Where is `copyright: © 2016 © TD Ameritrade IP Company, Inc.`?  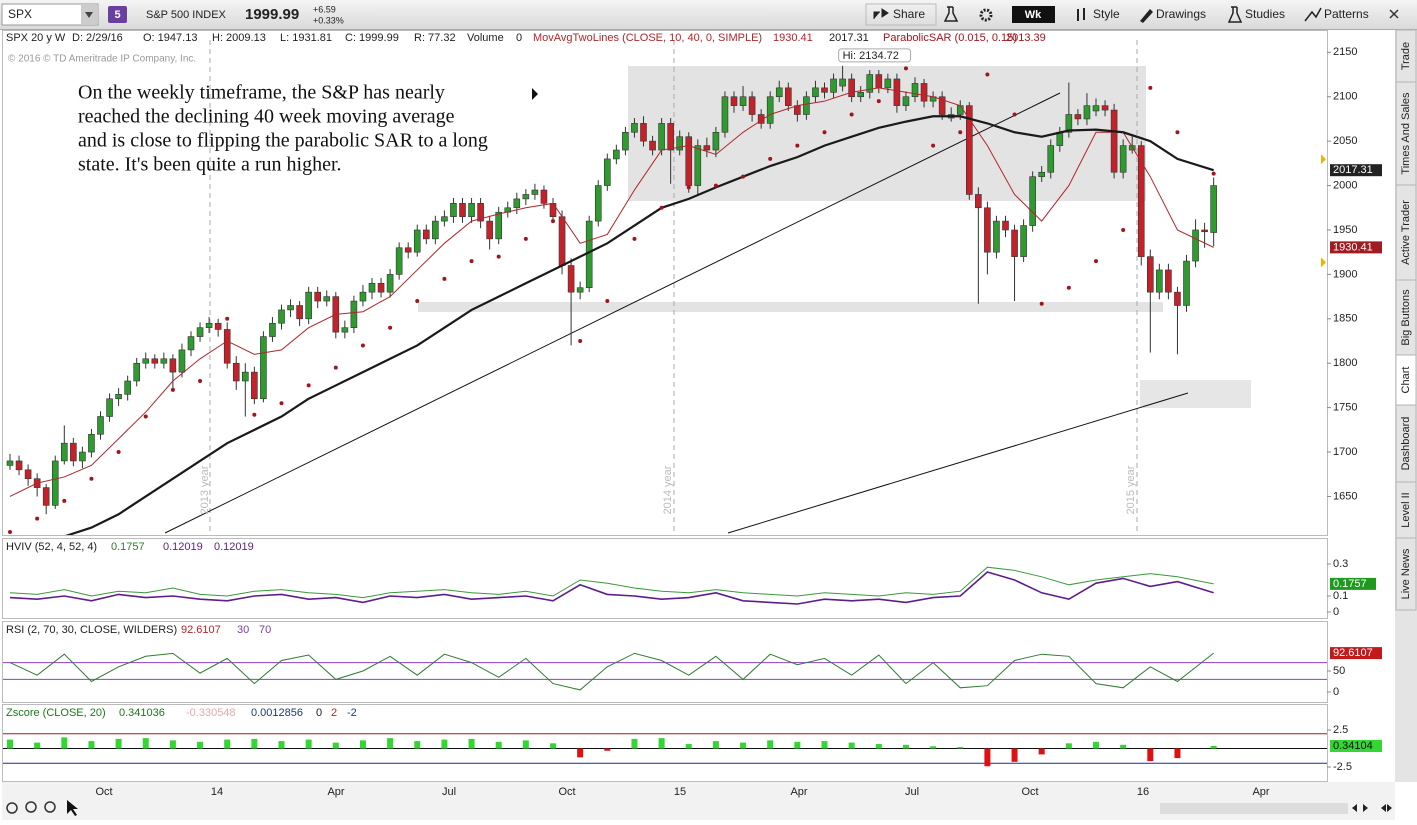
copyright: © 2016 © TD Ameritrade IP Company, Inc. is located at coordinates (102, 59).